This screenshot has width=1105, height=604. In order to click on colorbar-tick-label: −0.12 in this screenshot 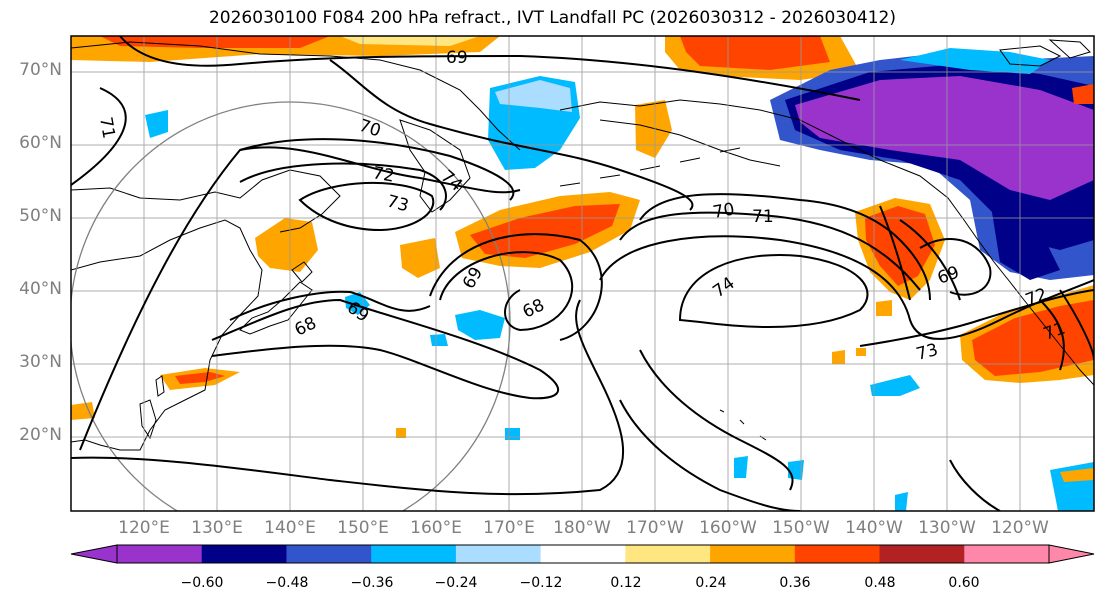, I will do `click(541, 583)`.